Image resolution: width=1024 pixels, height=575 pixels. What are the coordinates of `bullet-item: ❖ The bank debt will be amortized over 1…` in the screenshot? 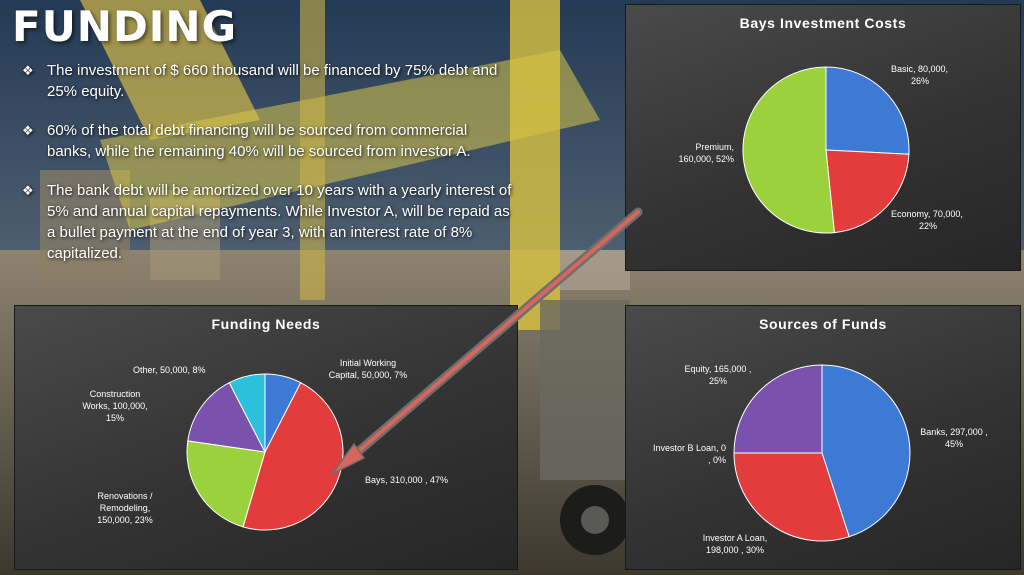 It's located at (282, 222).